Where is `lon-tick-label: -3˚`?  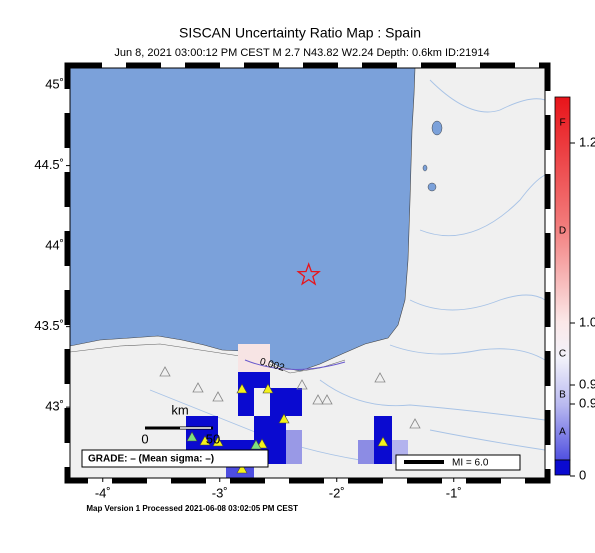 lon-tick-label: -3˚ is located at coordinates (220, 492).